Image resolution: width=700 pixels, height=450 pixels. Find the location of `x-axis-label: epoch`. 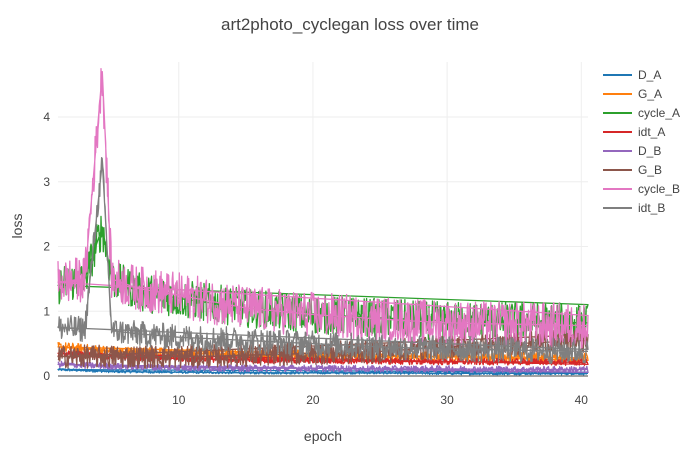

x-axis-label: epoch is located at coordinates (323, 436).